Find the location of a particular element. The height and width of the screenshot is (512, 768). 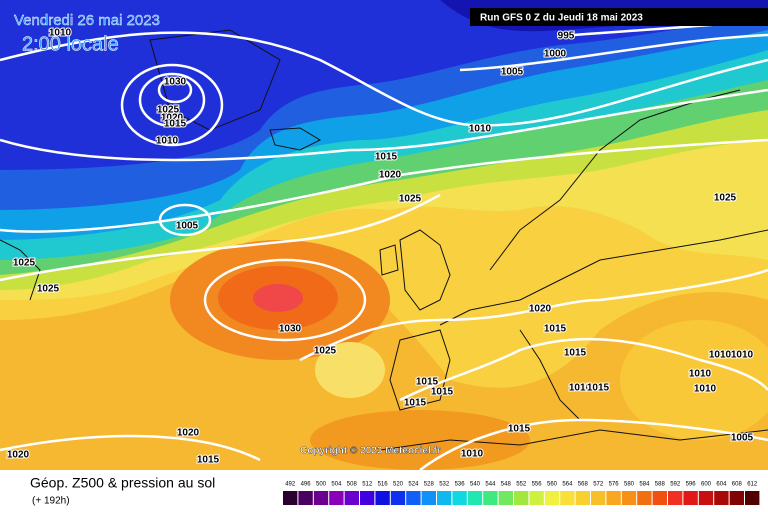

scale-label: 560 is located at coordinates (552, 485).